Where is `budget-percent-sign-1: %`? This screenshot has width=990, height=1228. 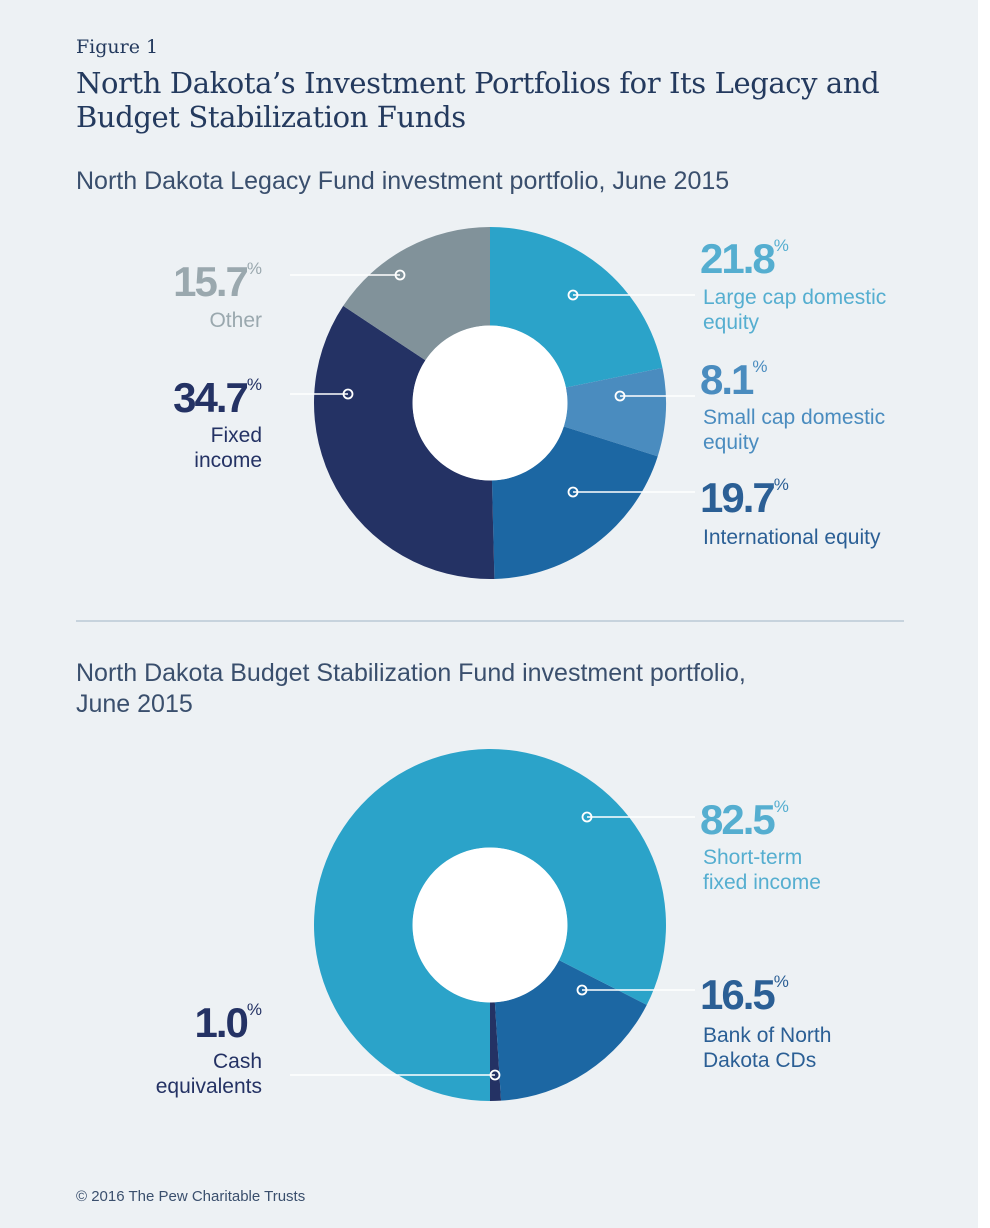 budget-percent-sign-1: % is located at coordinates (781, 981).